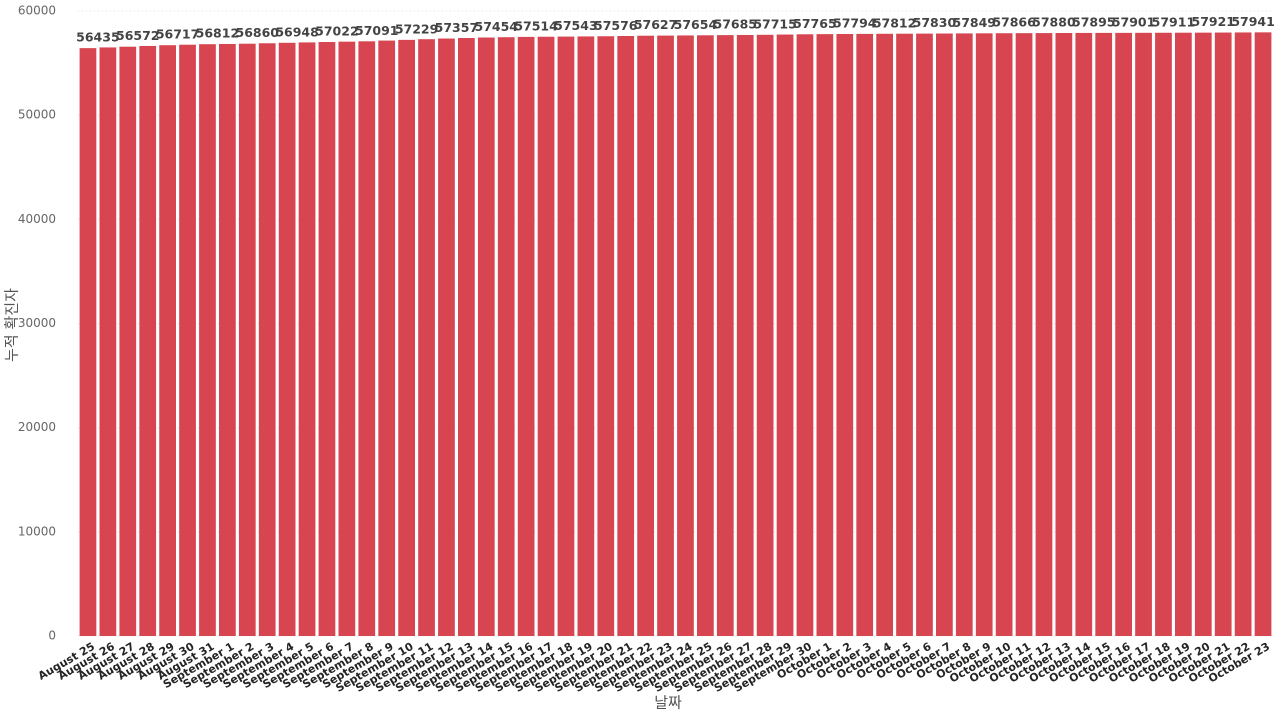 The width and height of the screenshot is (1275, 717). Describe the element at coordinates (457, 27) in the screenshot. I see `data-label: 57357` at that location.